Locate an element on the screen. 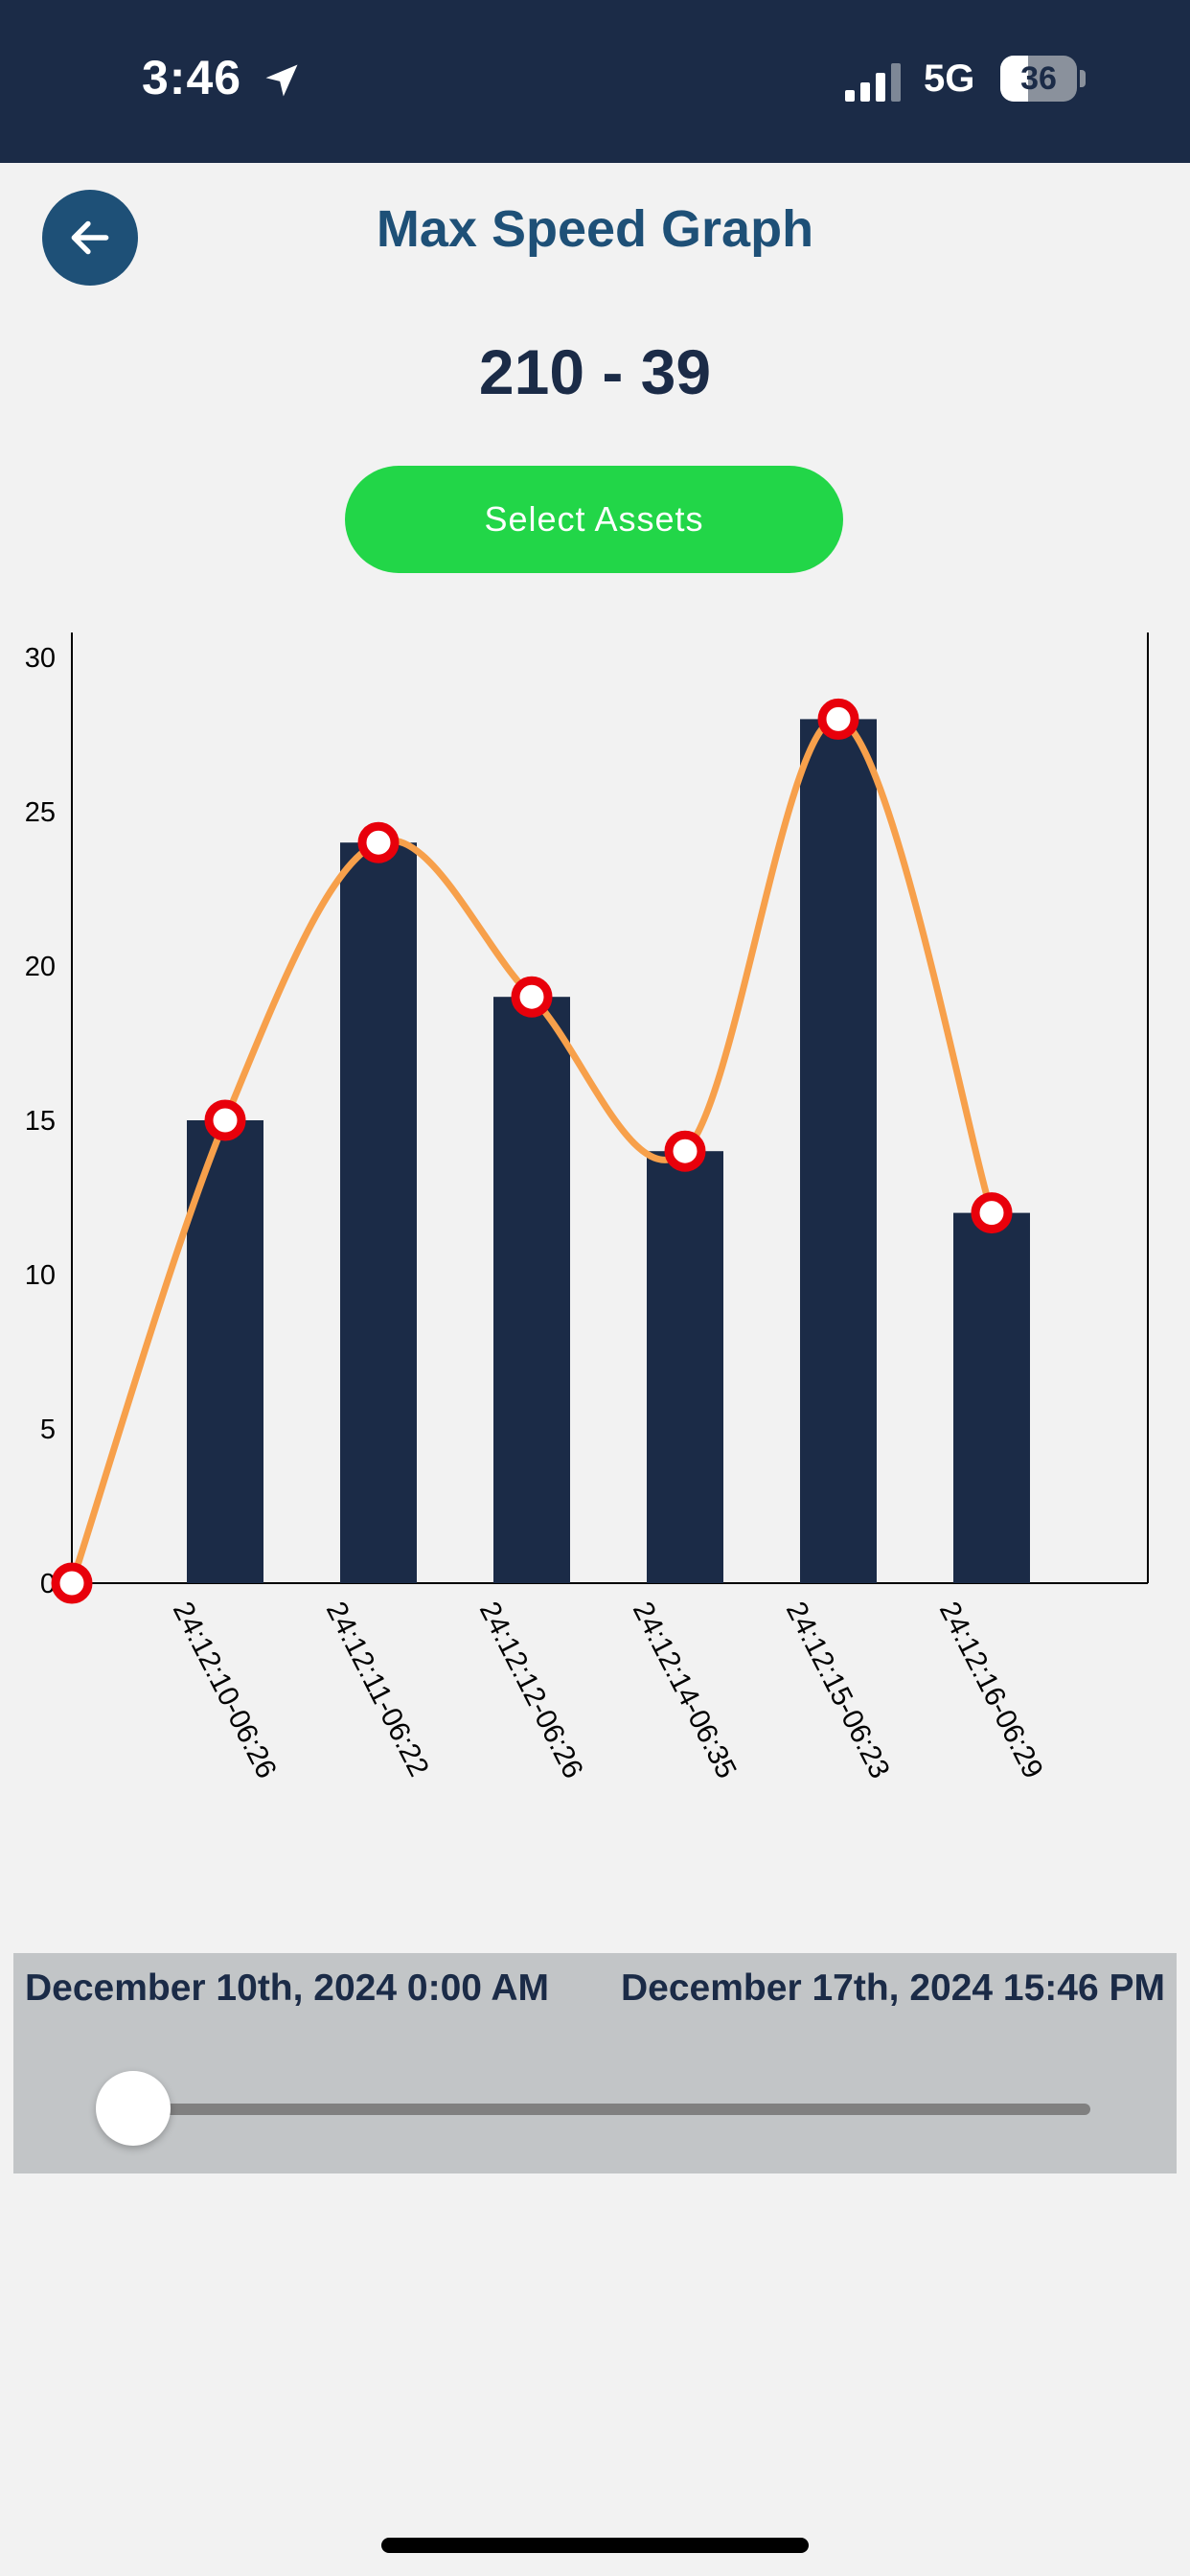 The width and height of the screenshot is (1190, 2576). status-bar: 3:46 5G 36 is located at coordinates (595, 81).